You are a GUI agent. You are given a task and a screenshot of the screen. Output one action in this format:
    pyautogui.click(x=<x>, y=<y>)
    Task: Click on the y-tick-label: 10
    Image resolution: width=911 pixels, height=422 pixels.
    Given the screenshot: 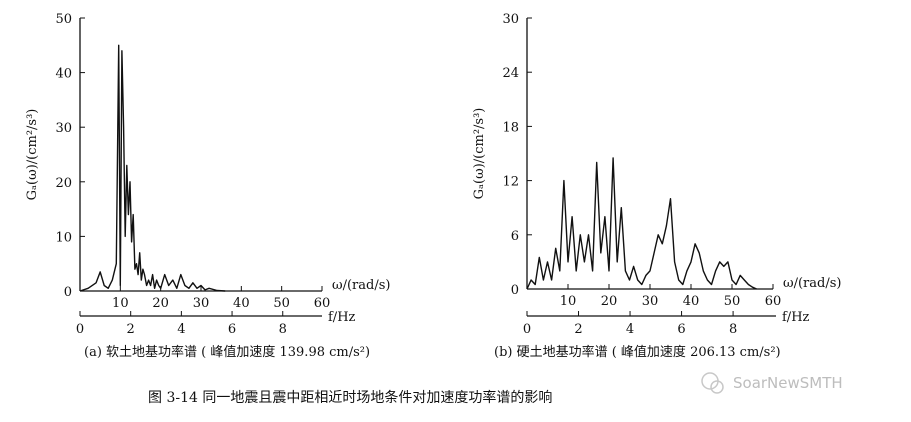 What is the action you would take?
    pyautogui.click(x=63, y=237)
    